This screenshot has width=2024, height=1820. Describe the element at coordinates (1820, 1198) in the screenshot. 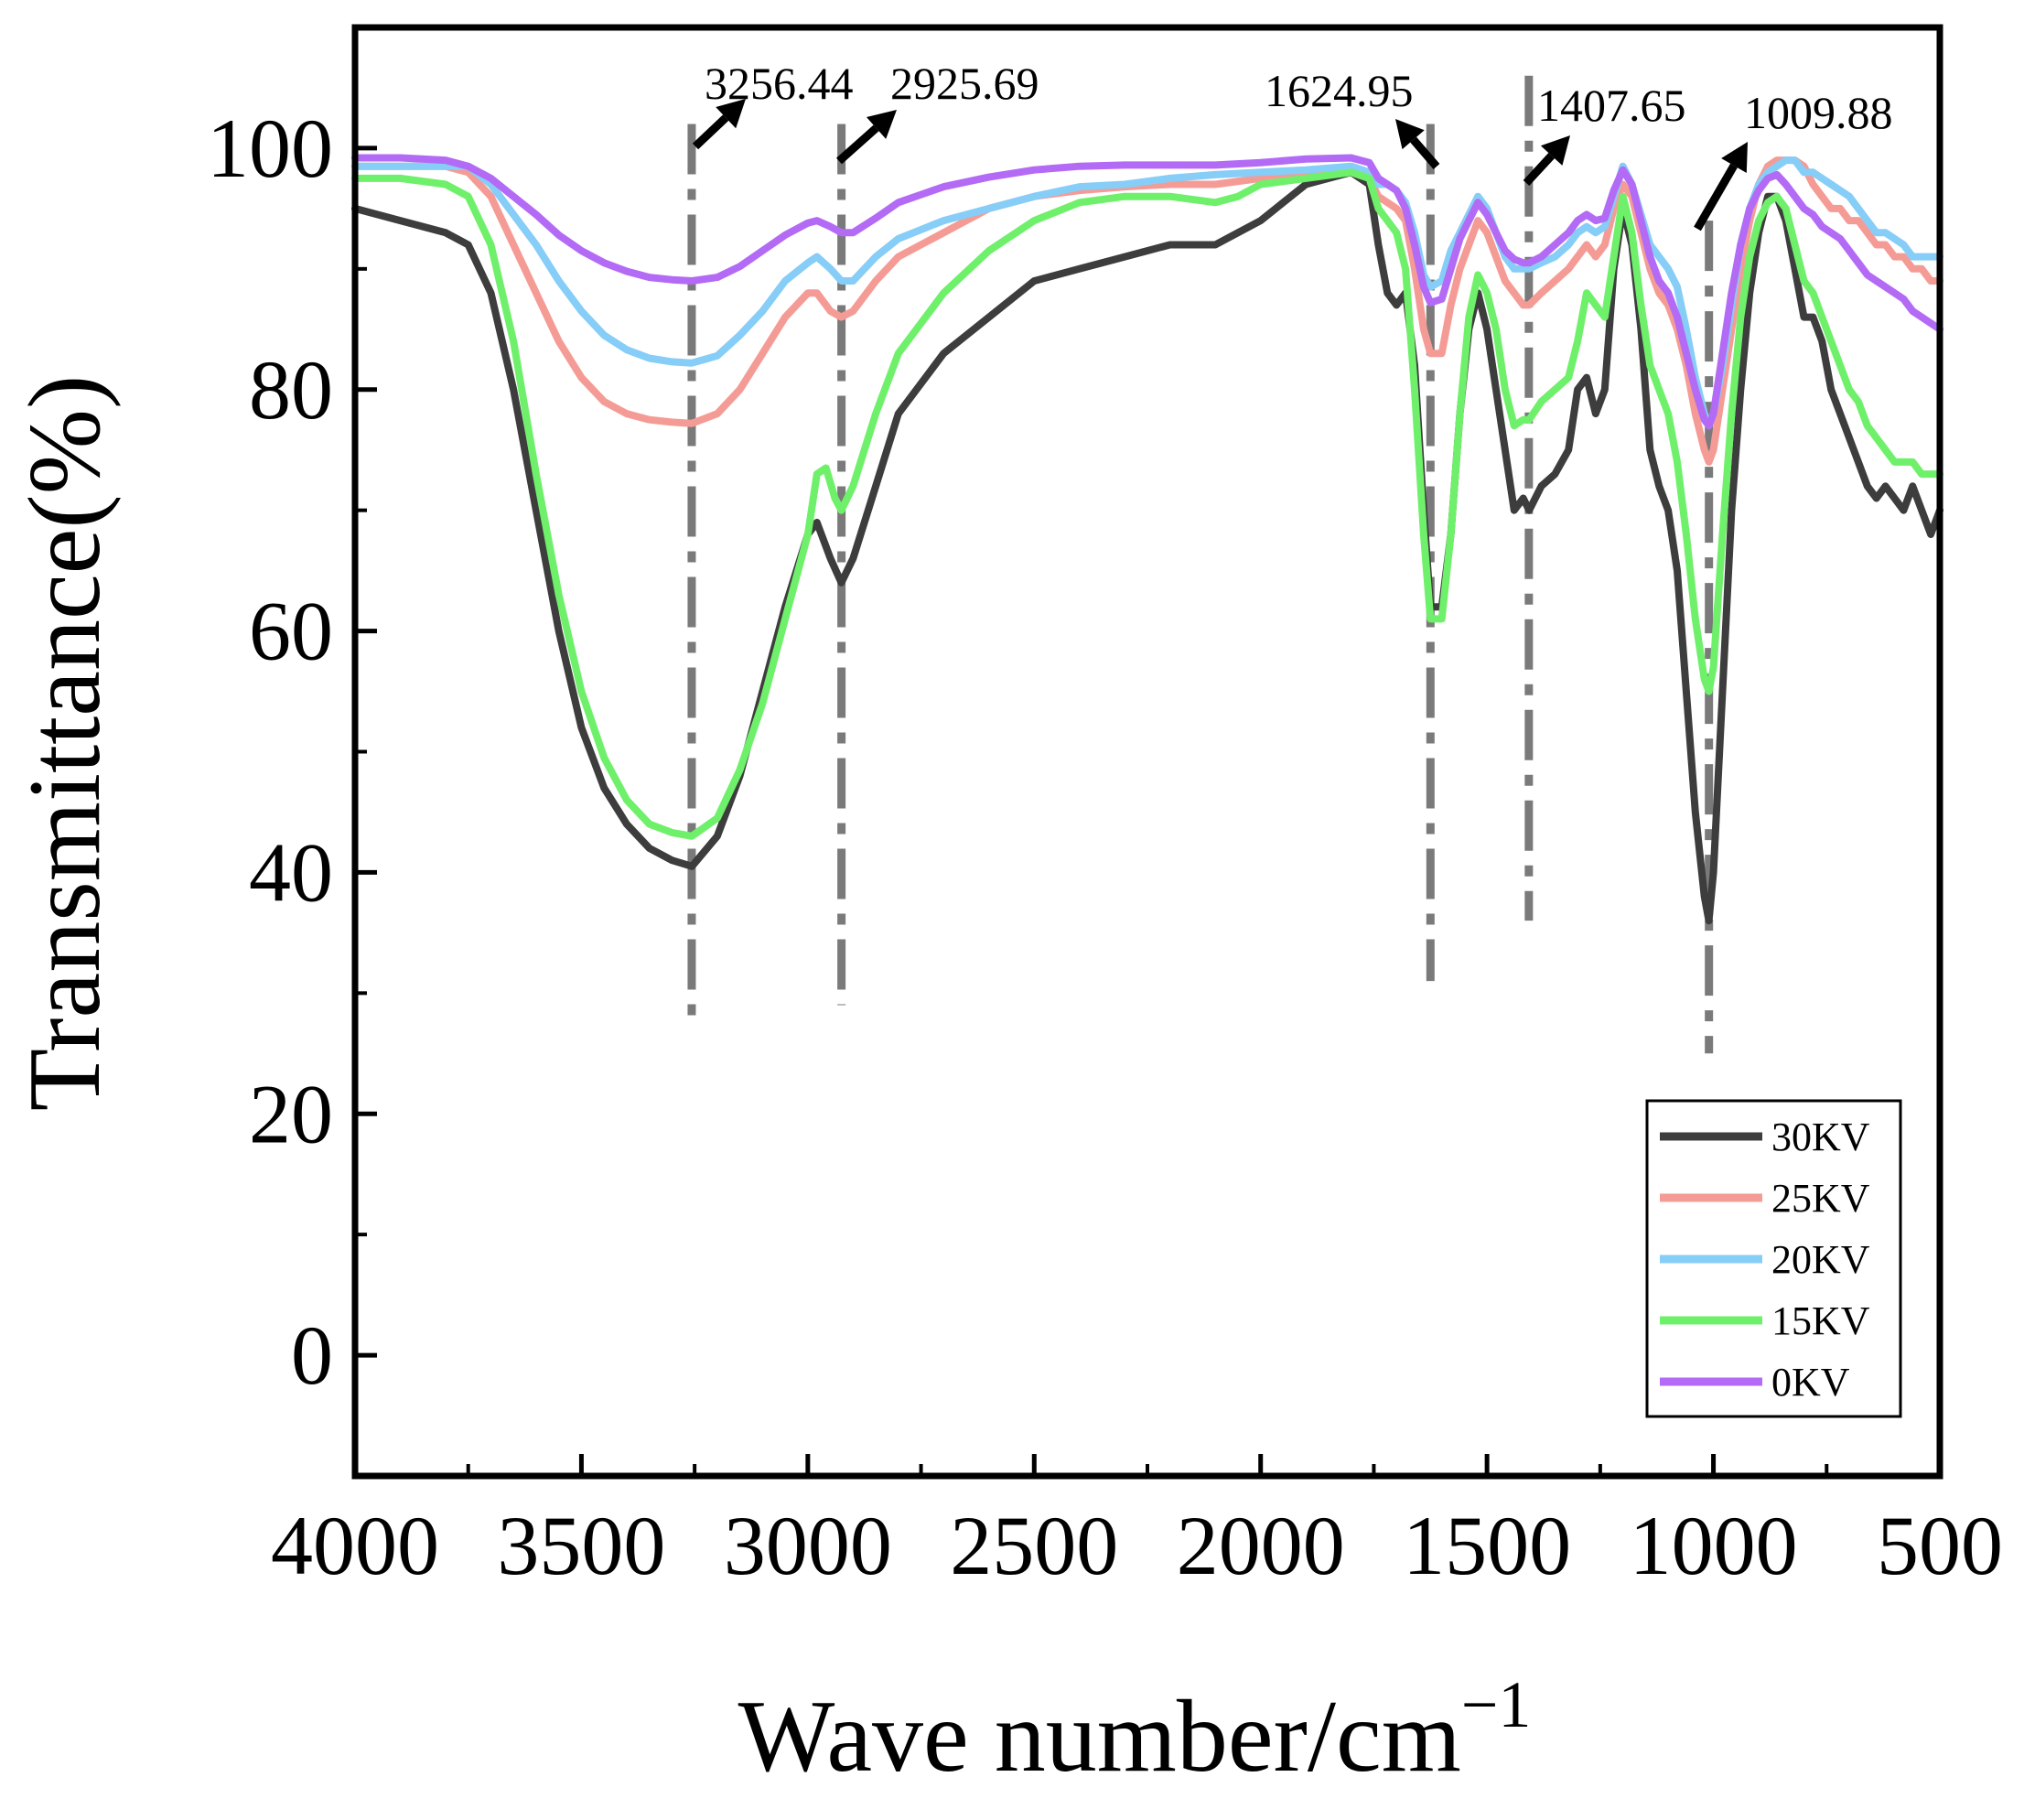

I see `legend-label: 25KV` at that location.